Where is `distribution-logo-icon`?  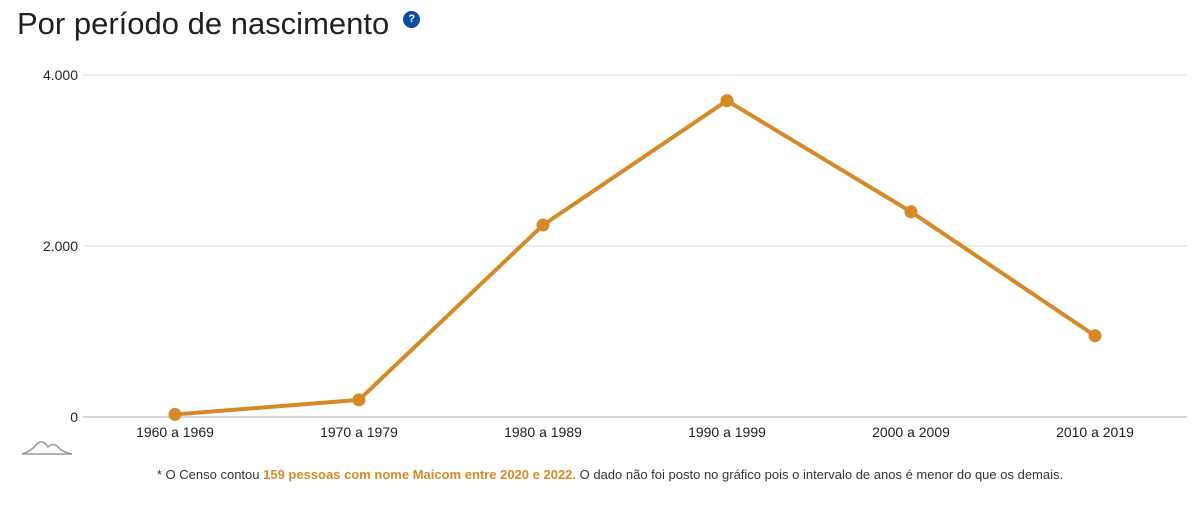 distribution-logo-icon is located at coordinates (47, 448).